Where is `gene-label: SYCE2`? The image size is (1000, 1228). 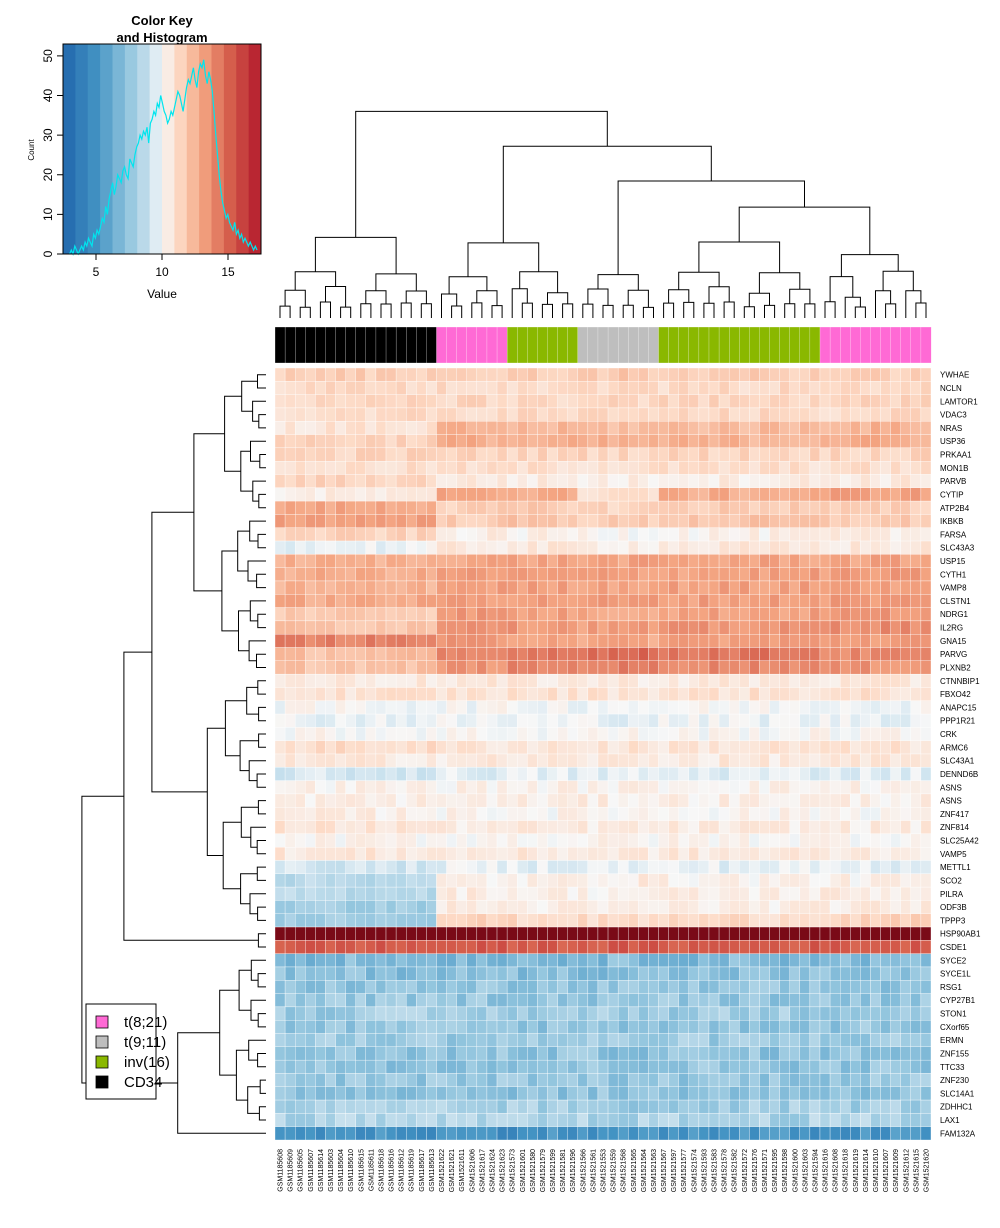 gene-label: SYCE2 is located at coordinates (953, 960).